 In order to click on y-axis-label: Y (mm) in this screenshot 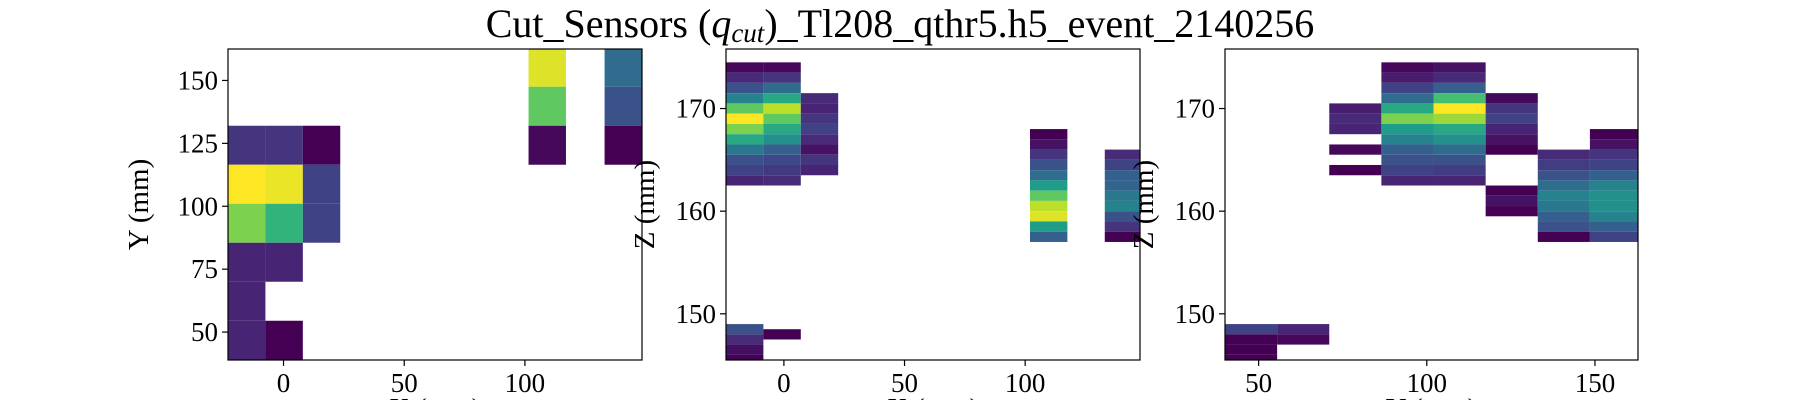, I will do `click(139, 205)`.